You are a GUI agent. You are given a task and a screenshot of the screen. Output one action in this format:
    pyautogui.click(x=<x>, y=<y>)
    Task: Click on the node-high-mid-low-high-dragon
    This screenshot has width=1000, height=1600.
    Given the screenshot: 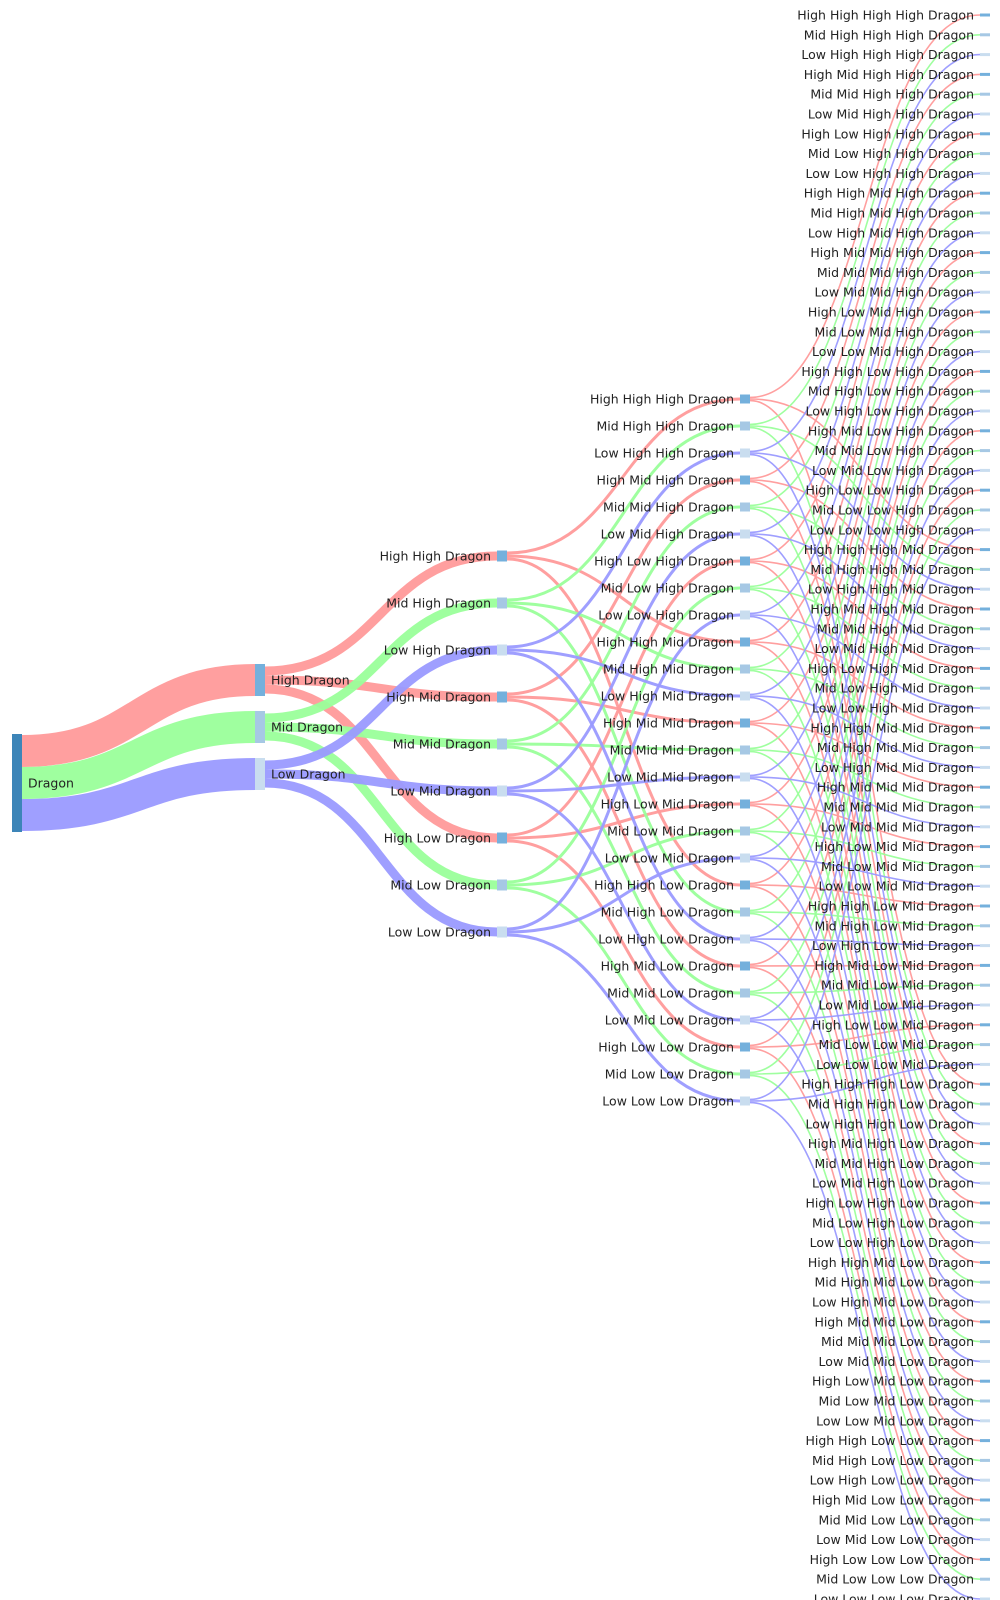 What is the action you would take?
    pyautogui.click(x=985, y=431)
    